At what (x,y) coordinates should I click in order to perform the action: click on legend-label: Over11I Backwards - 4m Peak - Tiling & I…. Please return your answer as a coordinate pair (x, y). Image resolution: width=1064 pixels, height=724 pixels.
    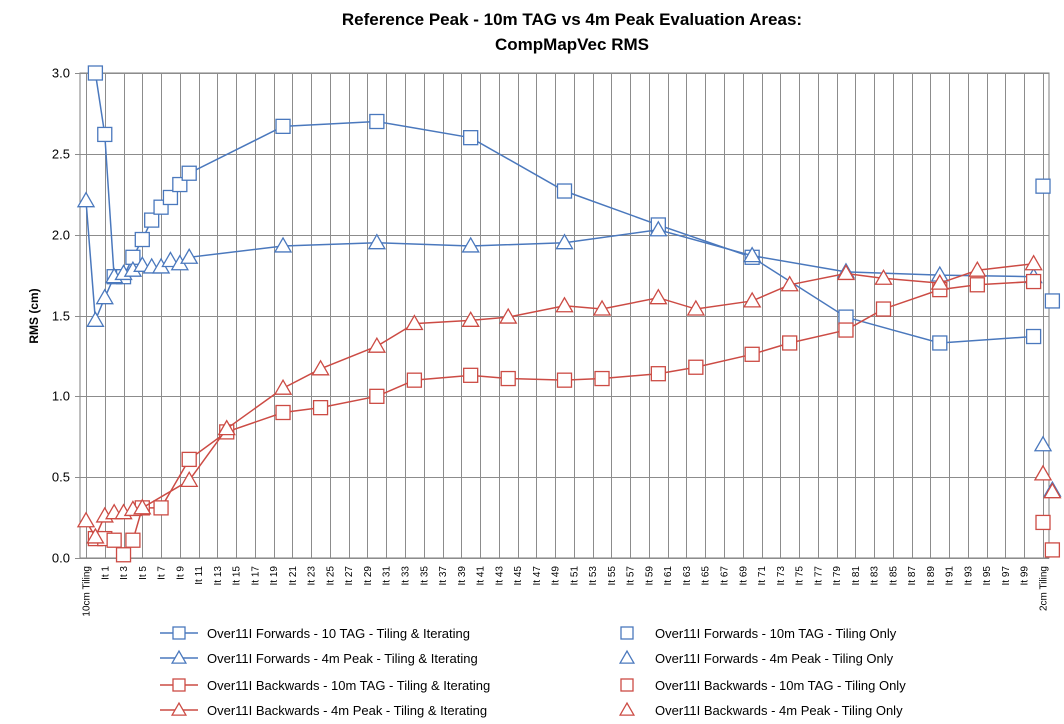
    Looking at the image, I should click on (347, 710).